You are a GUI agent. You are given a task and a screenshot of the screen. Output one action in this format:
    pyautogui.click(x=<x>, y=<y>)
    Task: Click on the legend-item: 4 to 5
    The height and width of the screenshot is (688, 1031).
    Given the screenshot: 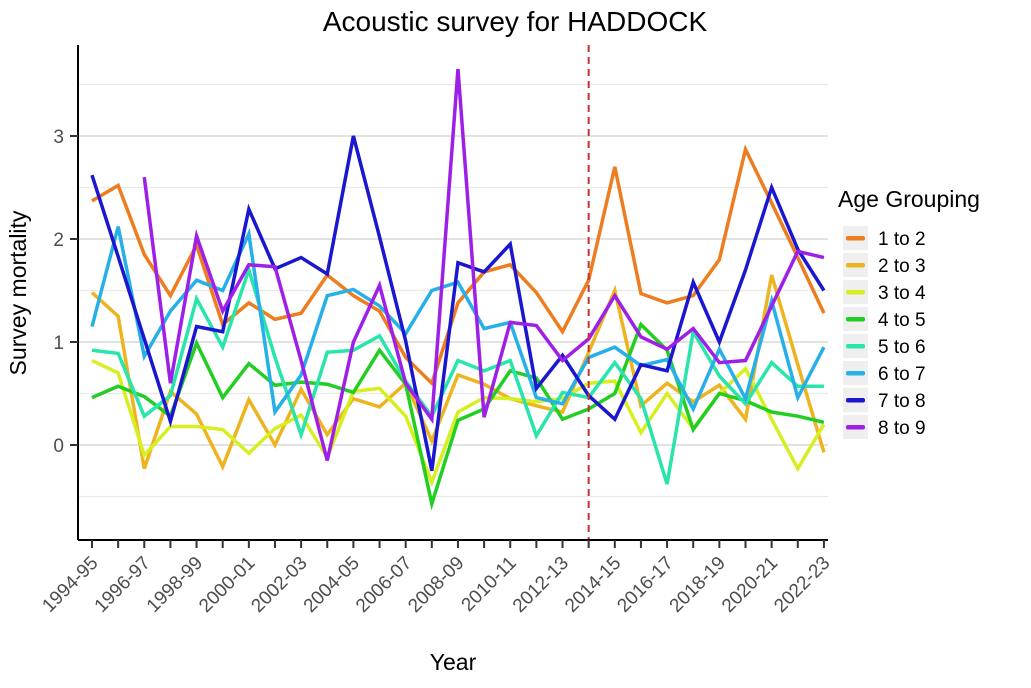 What is the action you would take?
    pyautogui.click(x=884, y=319)
    